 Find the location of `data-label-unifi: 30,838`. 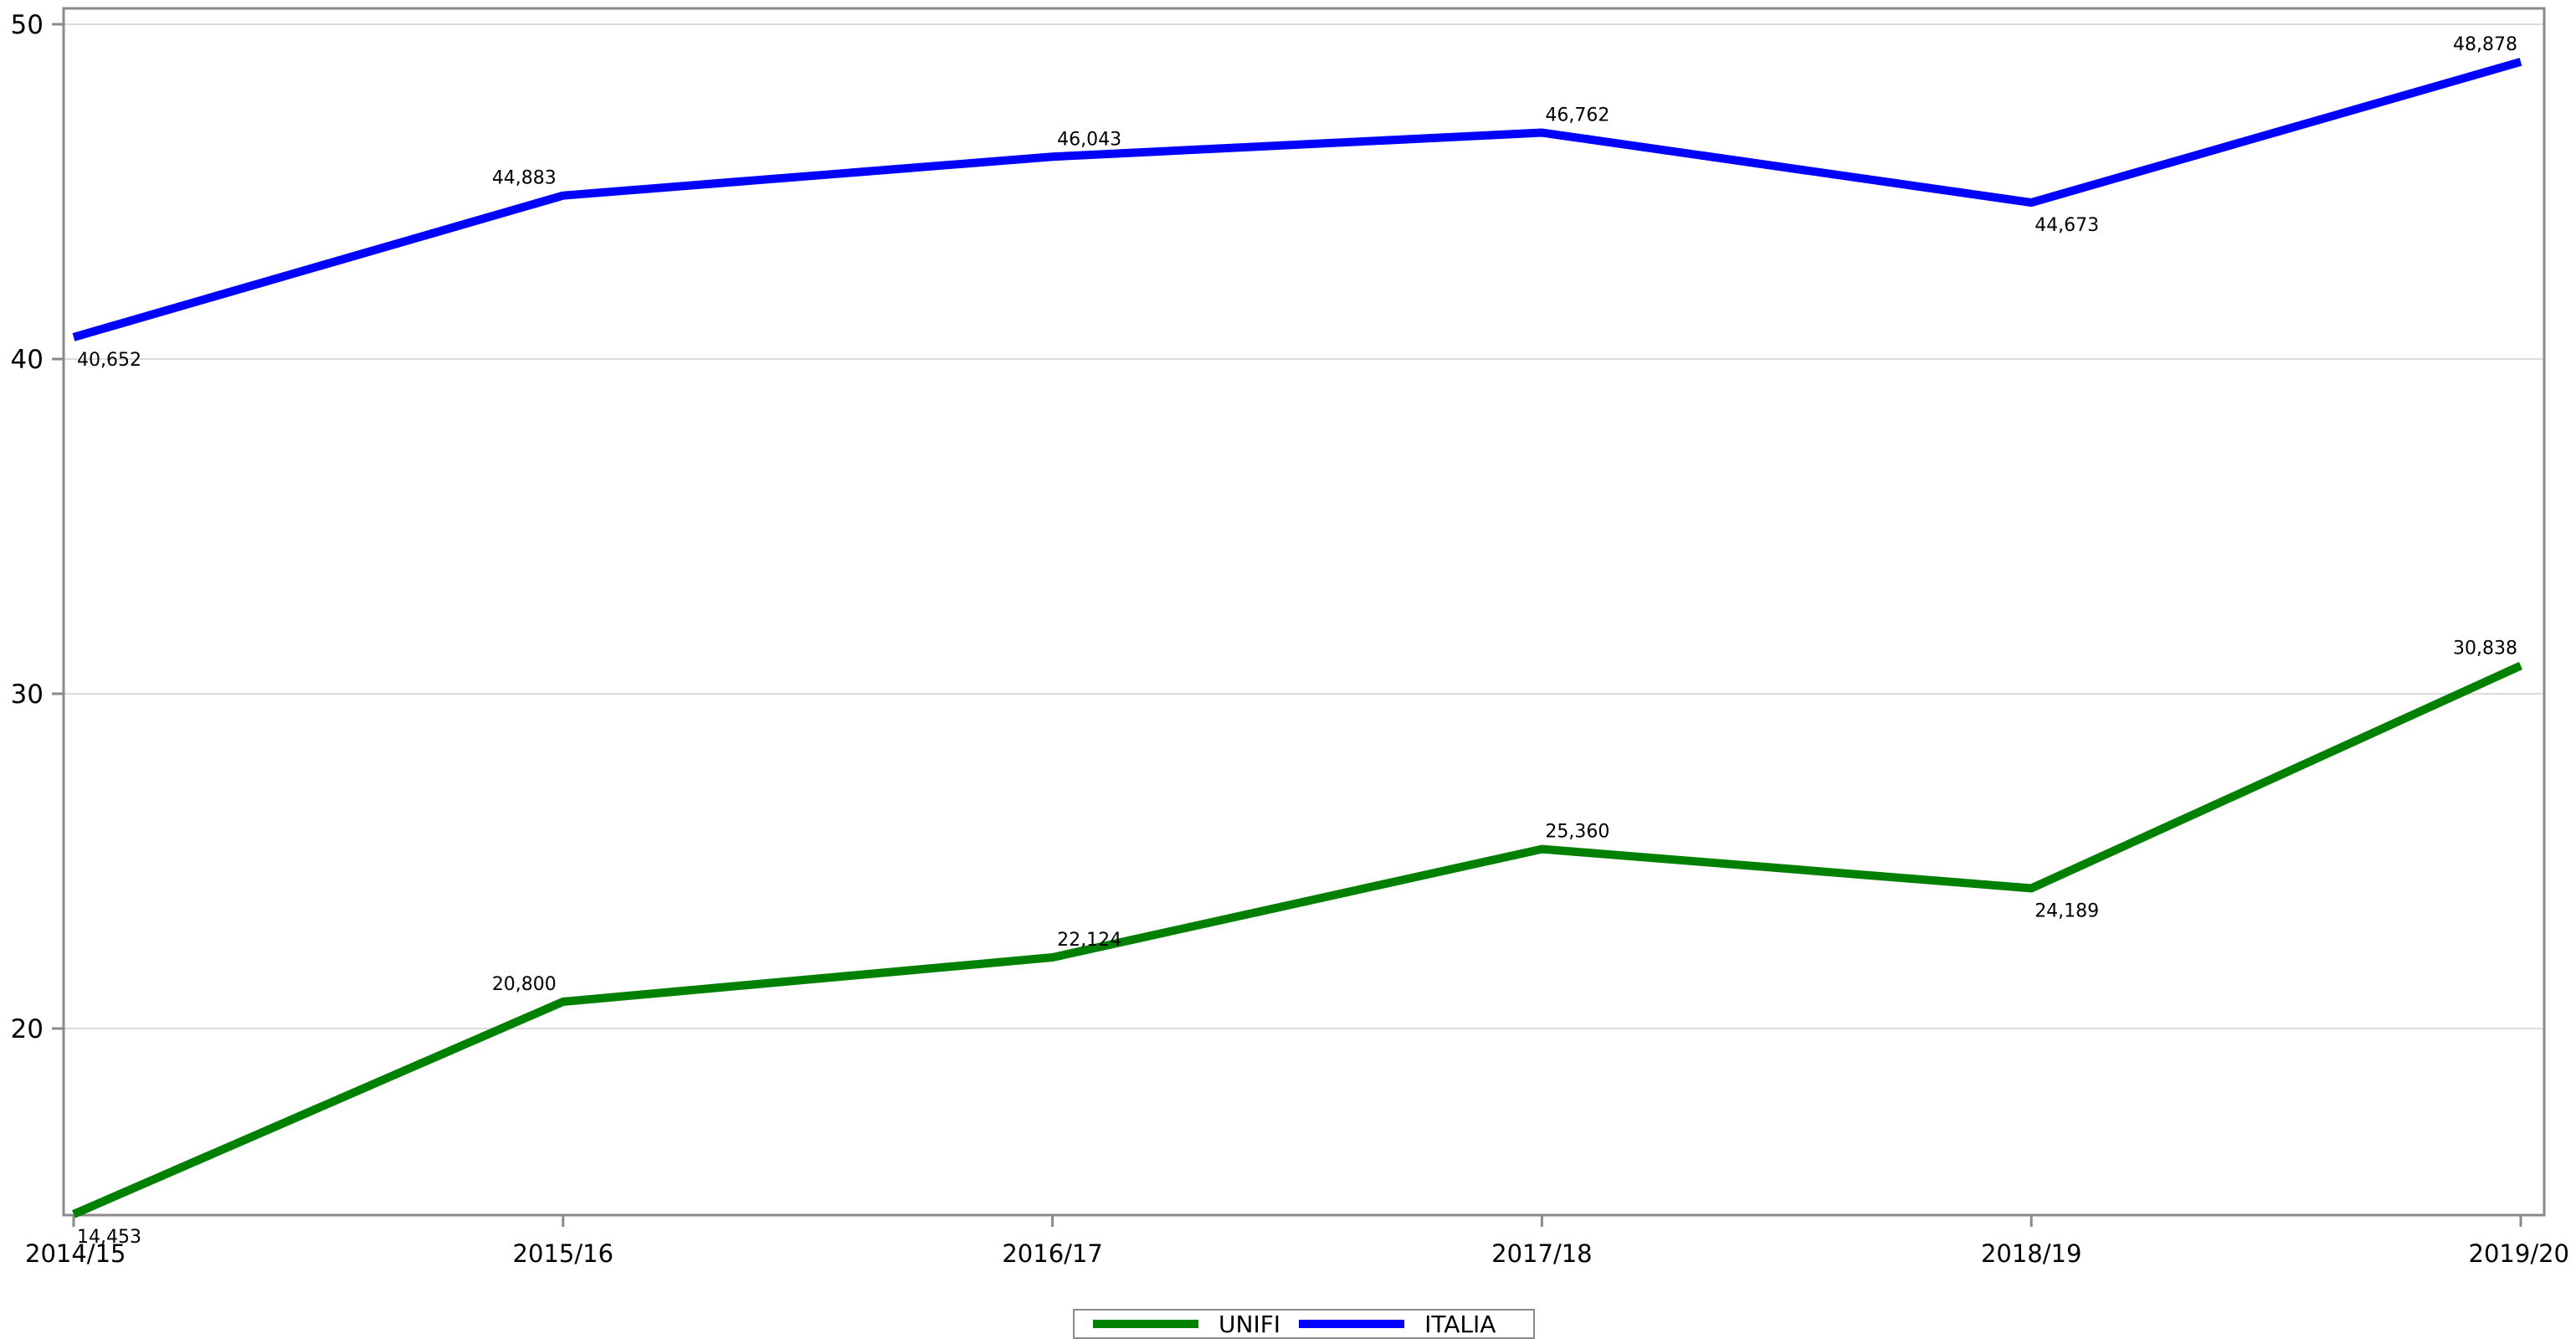

data-label-unifi: 30,838 is located at coordinates (2485, 648).